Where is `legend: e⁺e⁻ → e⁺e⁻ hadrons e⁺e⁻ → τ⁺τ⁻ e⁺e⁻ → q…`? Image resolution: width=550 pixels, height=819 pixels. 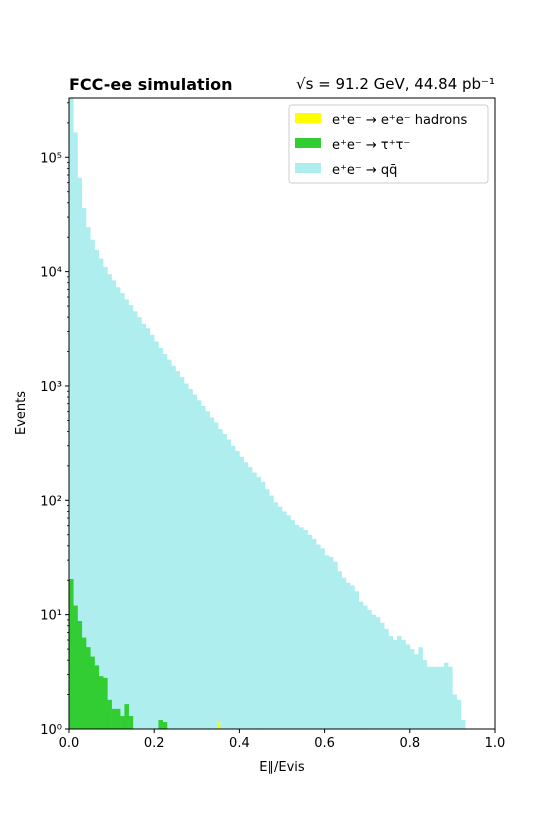
legend: e⁺e⁻ → e⁺e⁻ hadrons e⁺e⁻ → τ⁺τ⁻ e⁺e⁻ → q… is located at coordinates (388, 144).